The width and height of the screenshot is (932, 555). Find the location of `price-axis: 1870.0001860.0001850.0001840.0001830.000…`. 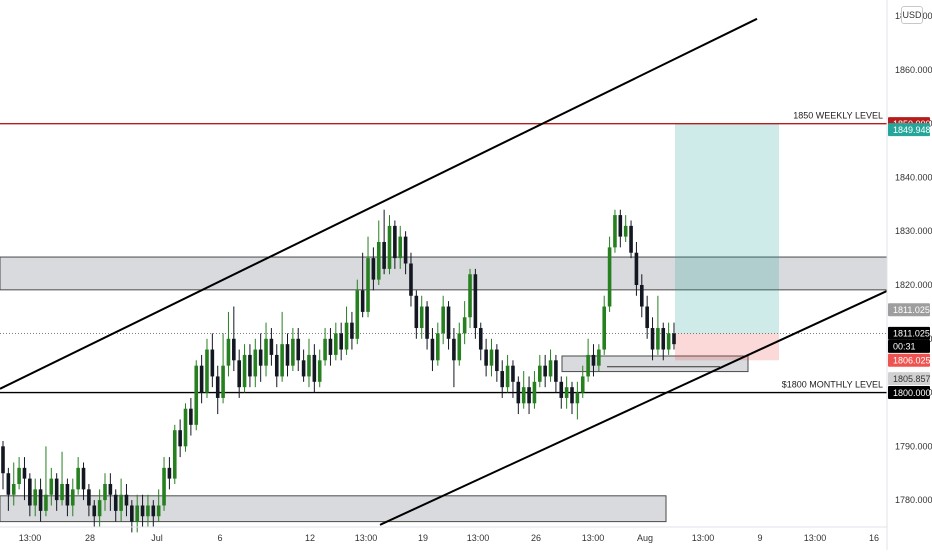

price-axis: 1870.0001860.0001850.0001840.0001830.000… is located at coordinates (913, 258).